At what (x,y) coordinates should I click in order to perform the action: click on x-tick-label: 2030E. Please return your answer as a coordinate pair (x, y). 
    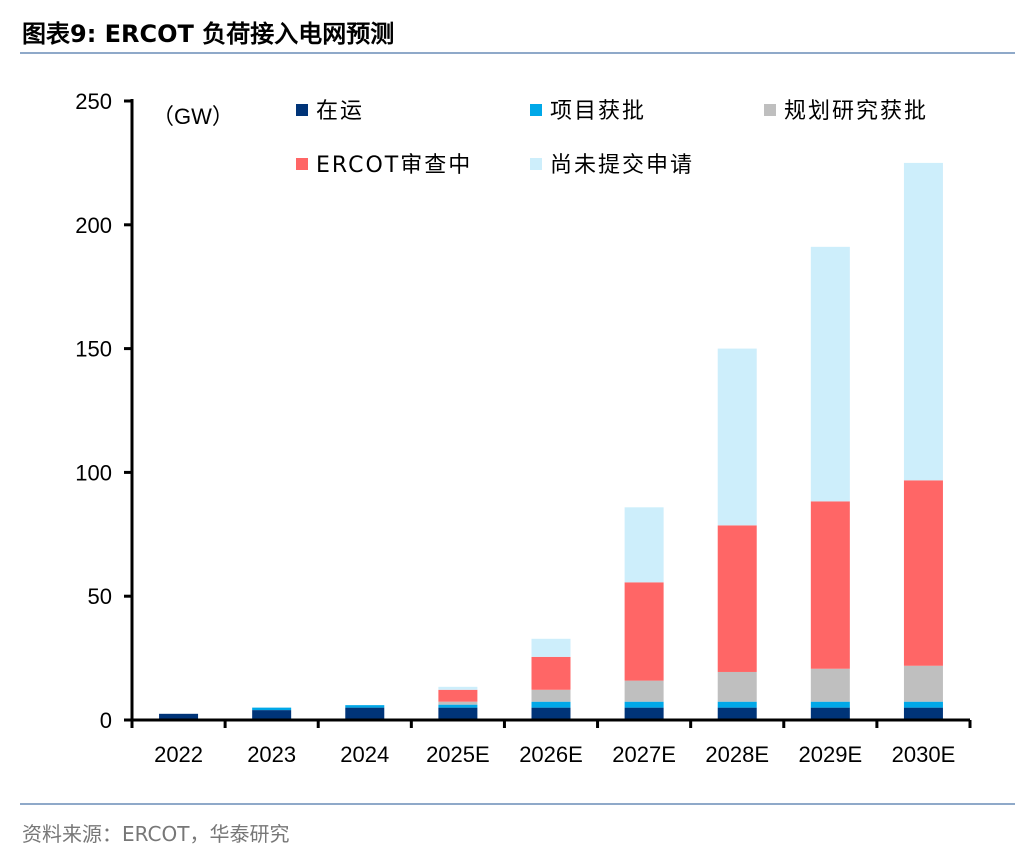
    Looking at the image, I should click on (924, 754).